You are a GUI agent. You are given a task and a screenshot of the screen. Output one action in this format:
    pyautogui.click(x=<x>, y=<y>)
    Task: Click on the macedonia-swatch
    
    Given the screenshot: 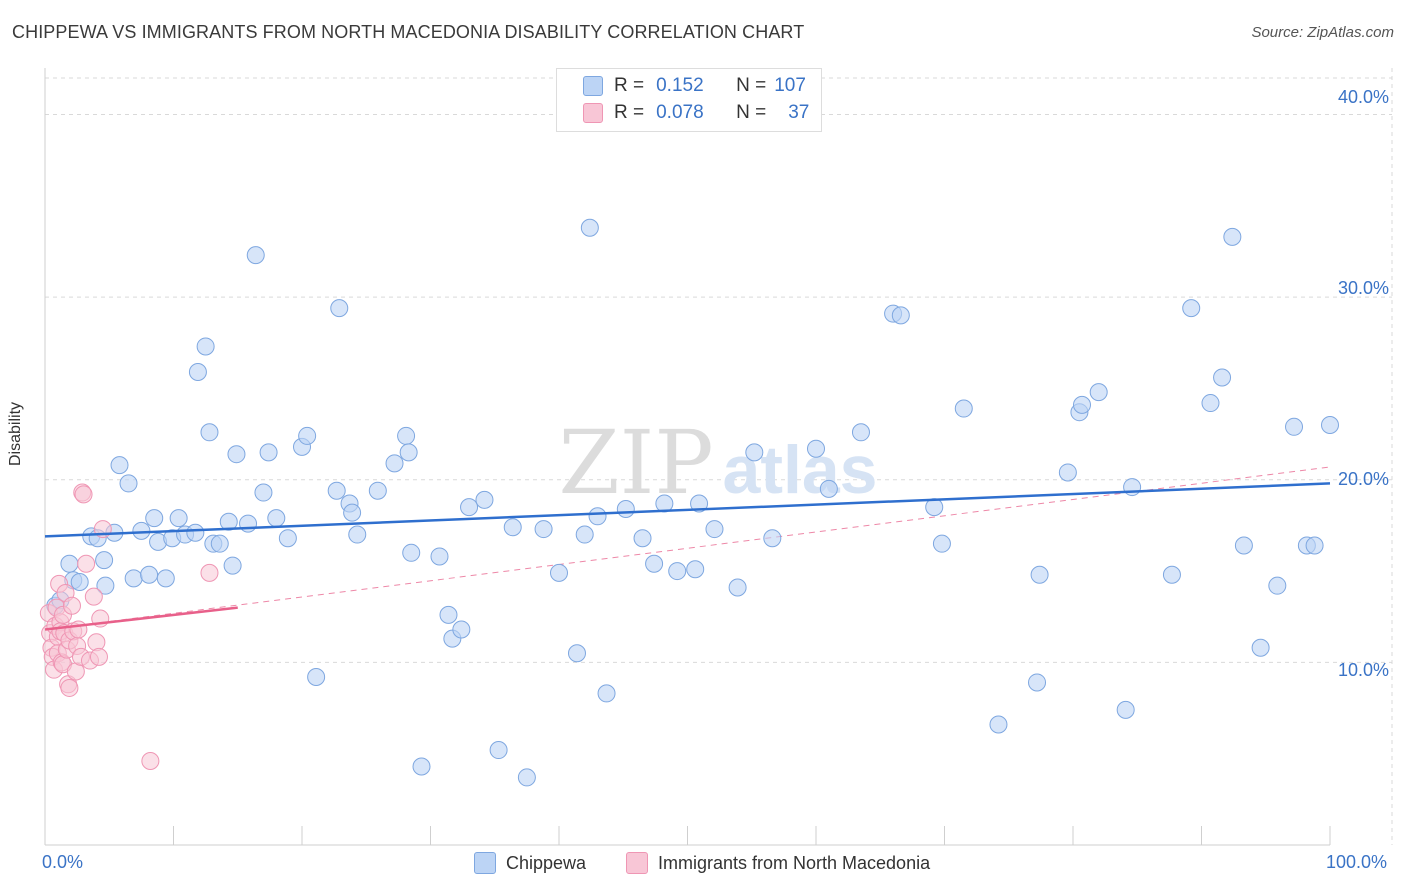 What is the action you would take?
    pyautogui.click(x=593, y=113)
    